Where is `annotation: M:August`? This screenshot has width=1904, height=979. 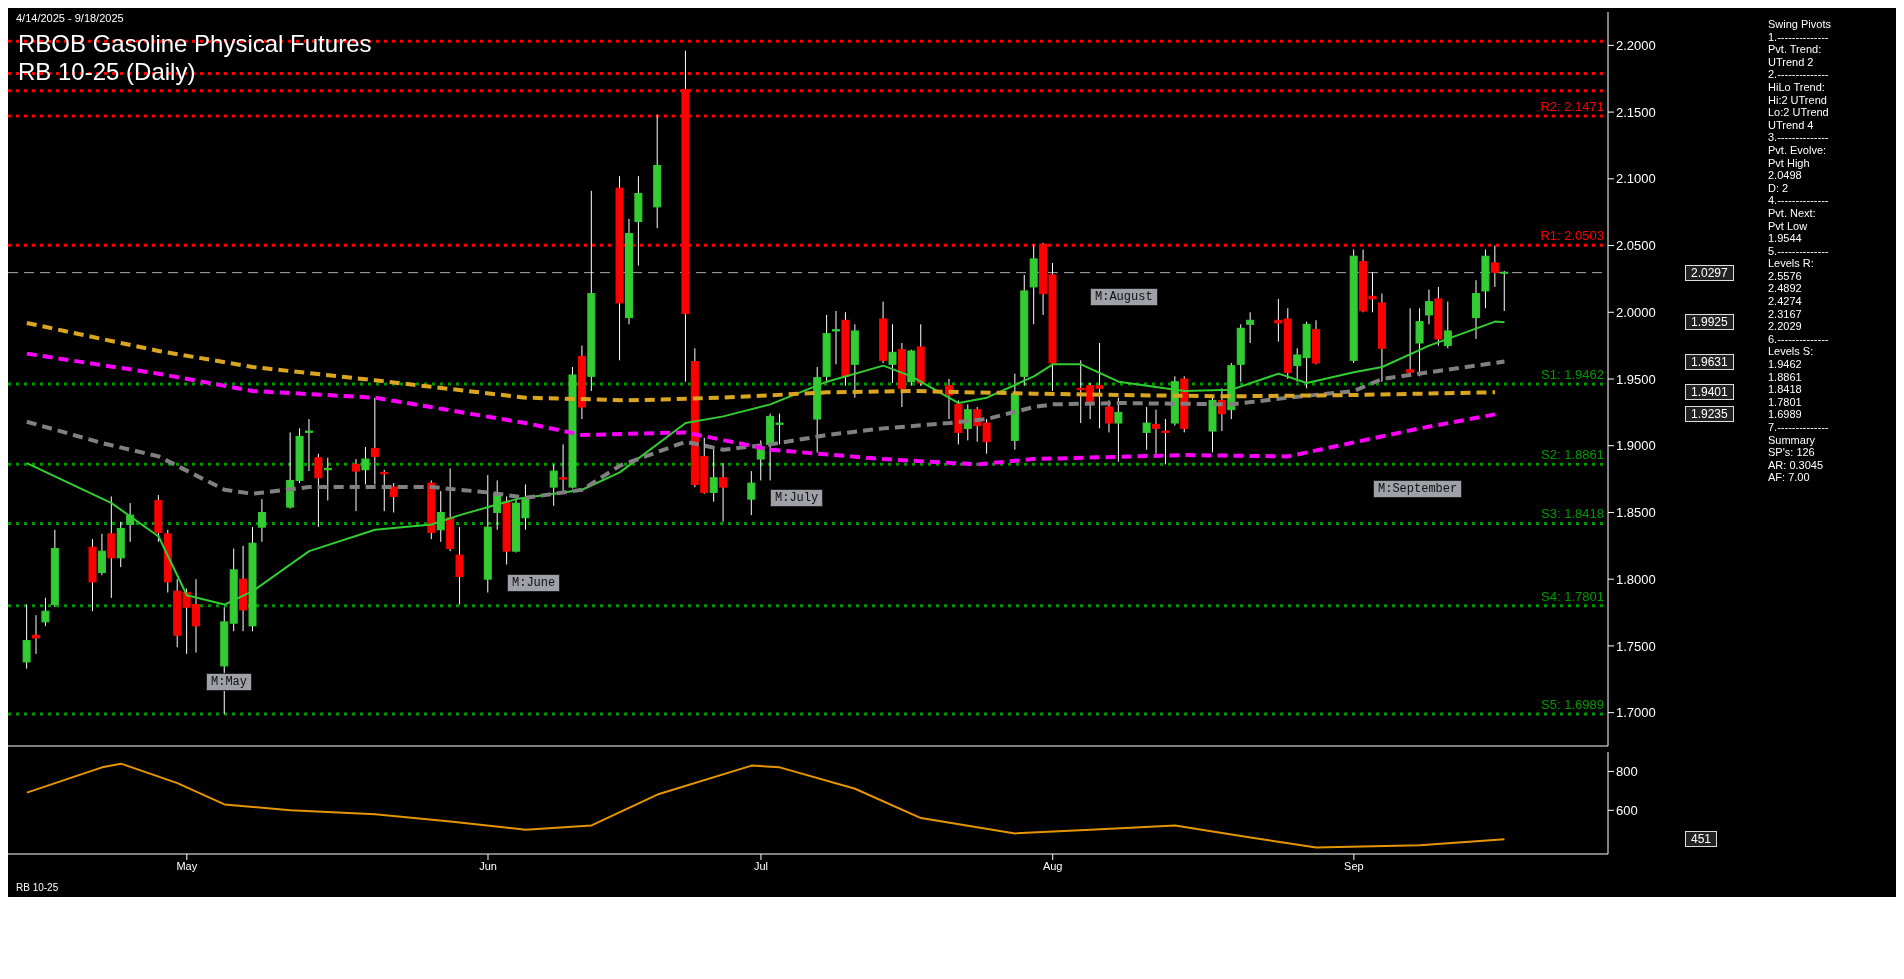
annotation: M:August is located at coordinates (1124, 297).